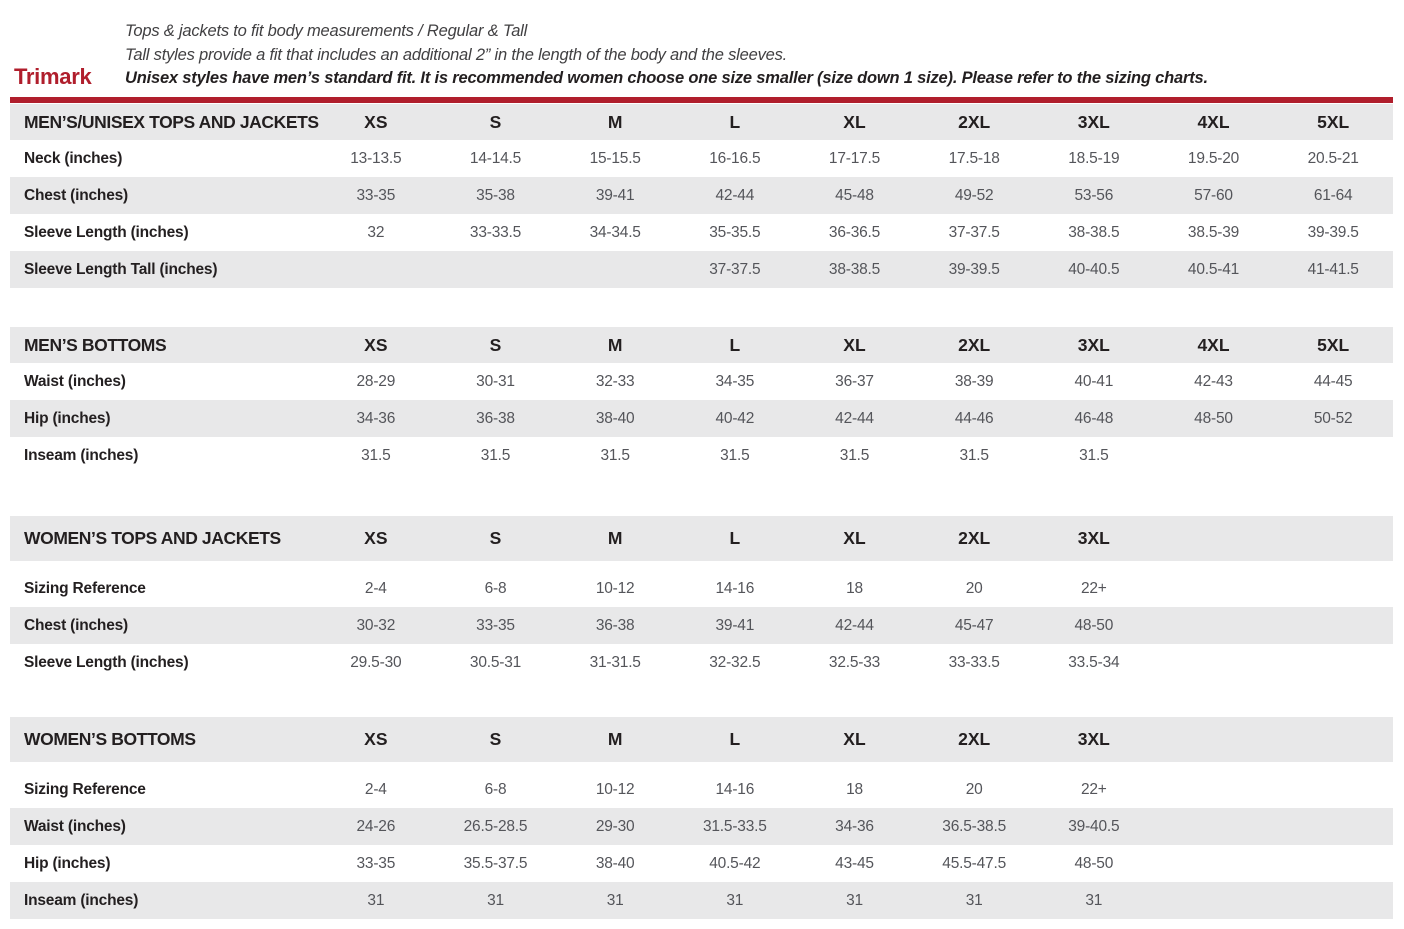  Describe the element at coordinates (735, 625) in the screenshot. I see `table-cell: 39-41` at that location.